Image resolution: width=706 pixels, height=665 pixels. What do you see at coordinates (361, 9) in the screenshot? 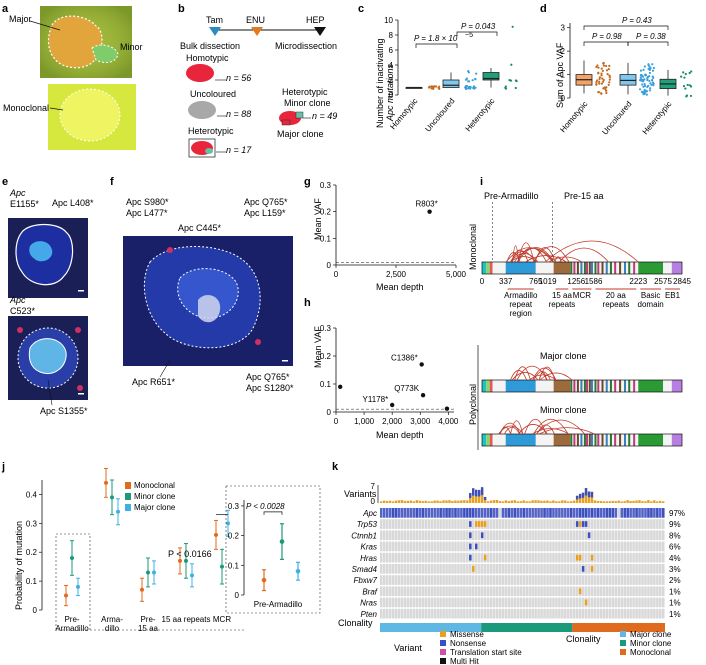
I see `panel-c-letter: c` at bounding box center [361, 9].